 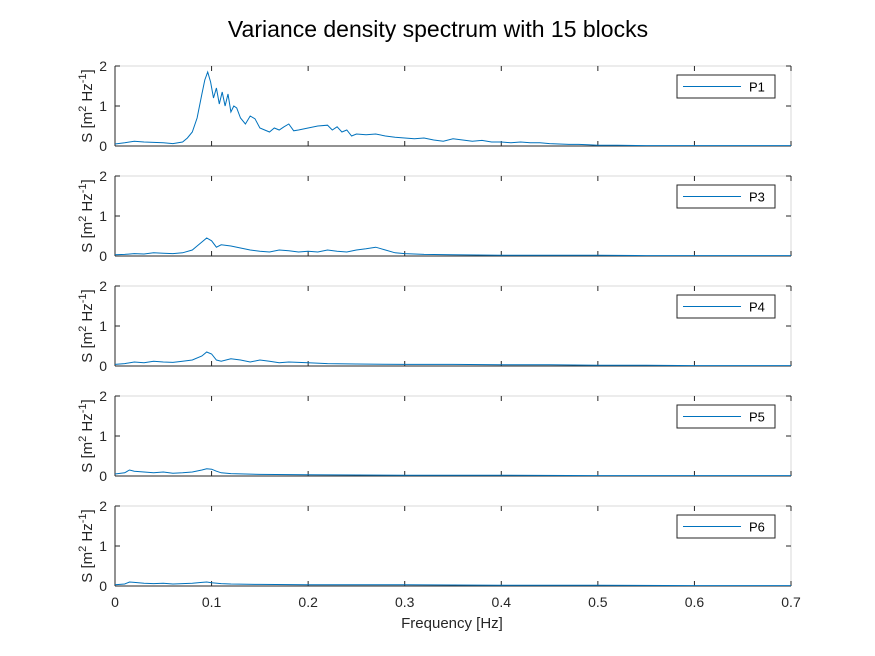 What do you see at coordinates (695, 602) in the screenshot?
I see `x-tick-label: 0.6` at bounding box center [695, 602].